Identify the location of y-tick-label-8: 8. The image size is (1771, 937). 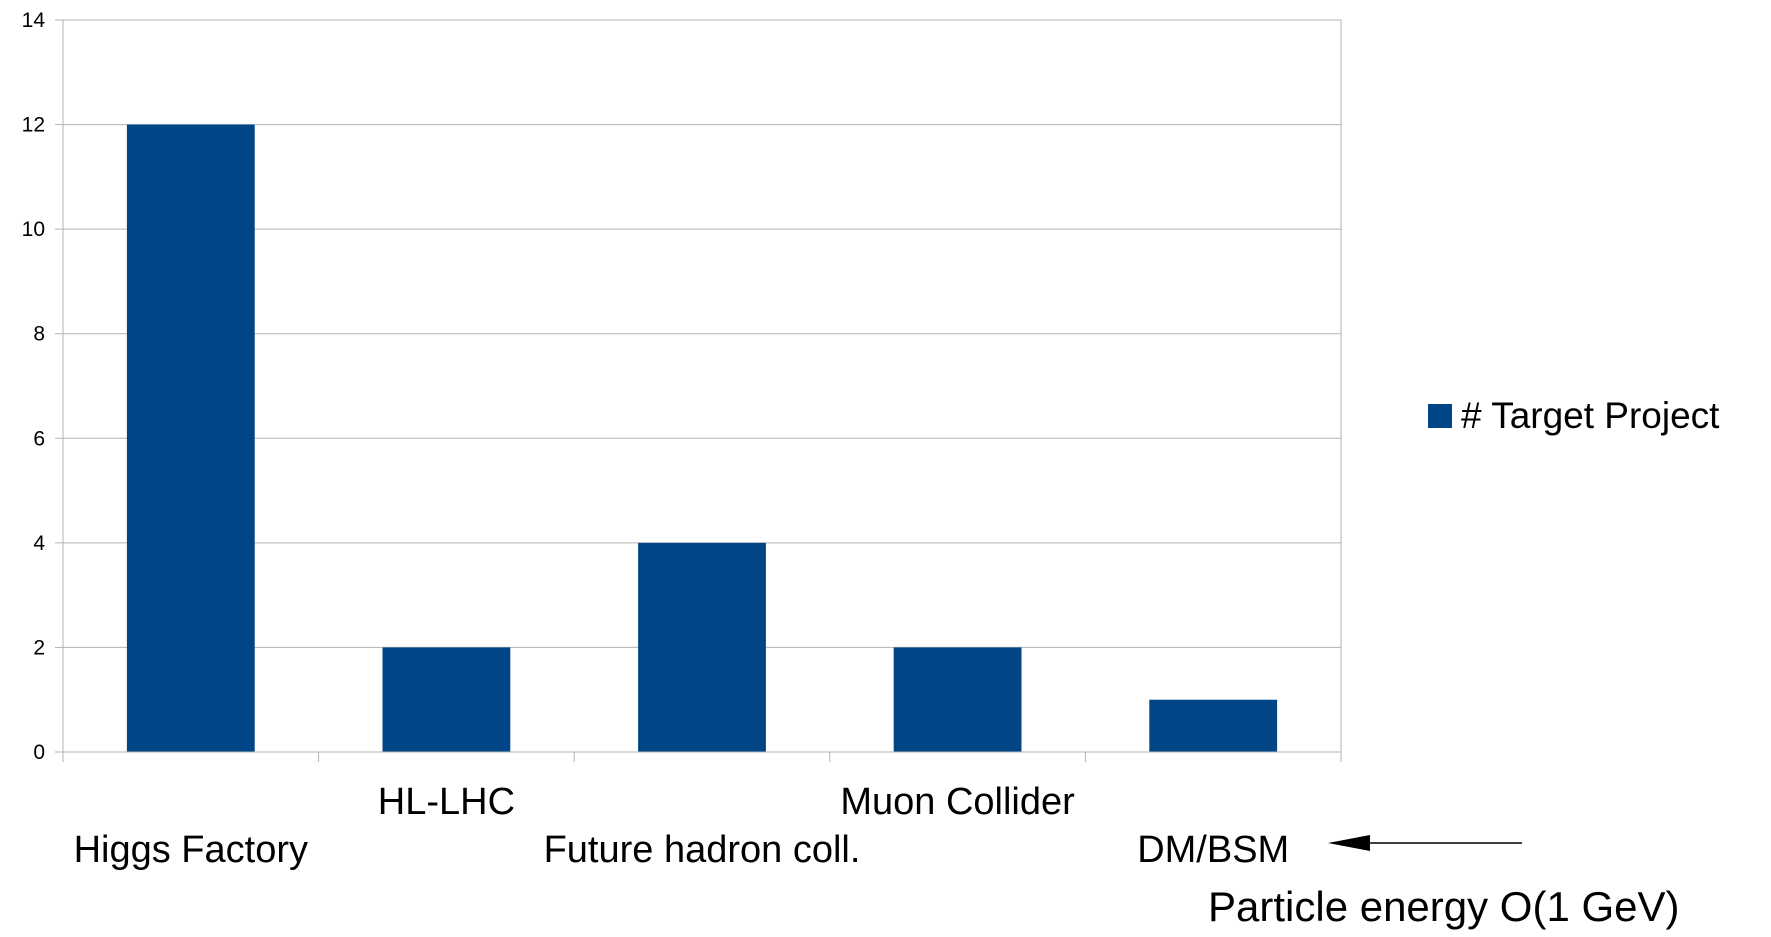
(39, 334).